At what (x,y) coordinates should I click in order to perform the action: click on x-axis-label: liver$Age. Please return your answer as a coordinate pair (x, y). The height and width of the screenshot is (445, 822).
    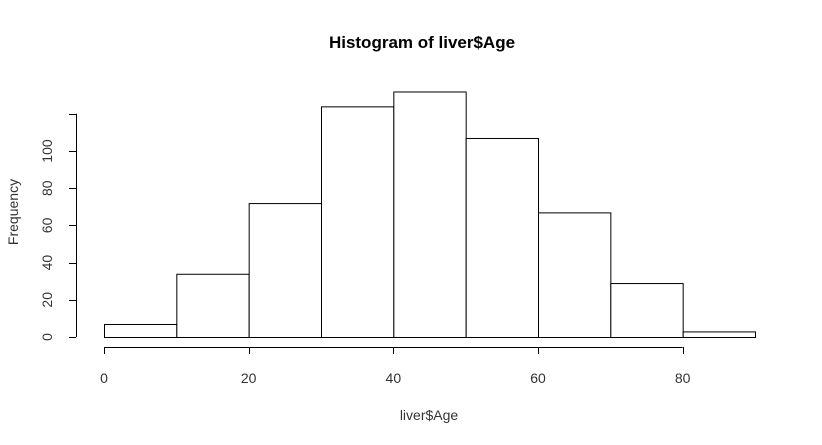
    Looking at the image, I should click on (429, 415).